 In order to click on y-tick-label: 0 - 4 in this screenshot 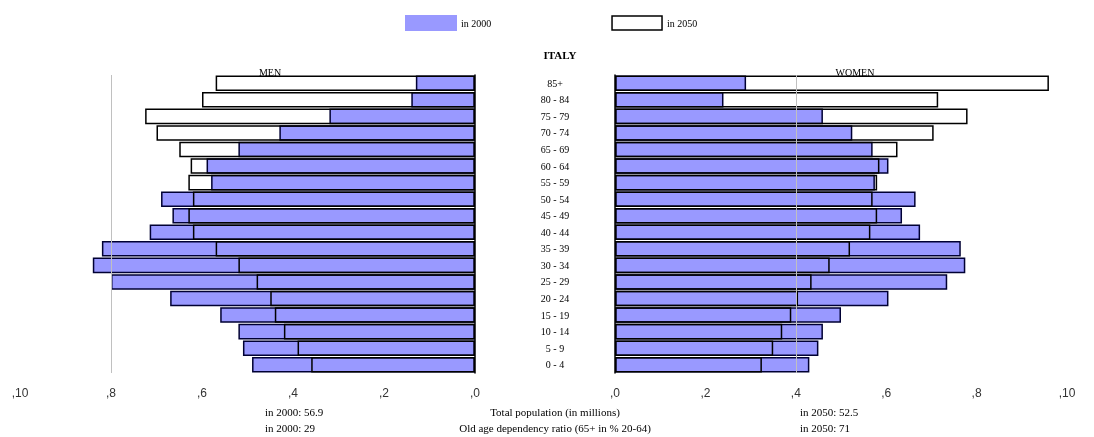, I will do `click(555, 365)`.